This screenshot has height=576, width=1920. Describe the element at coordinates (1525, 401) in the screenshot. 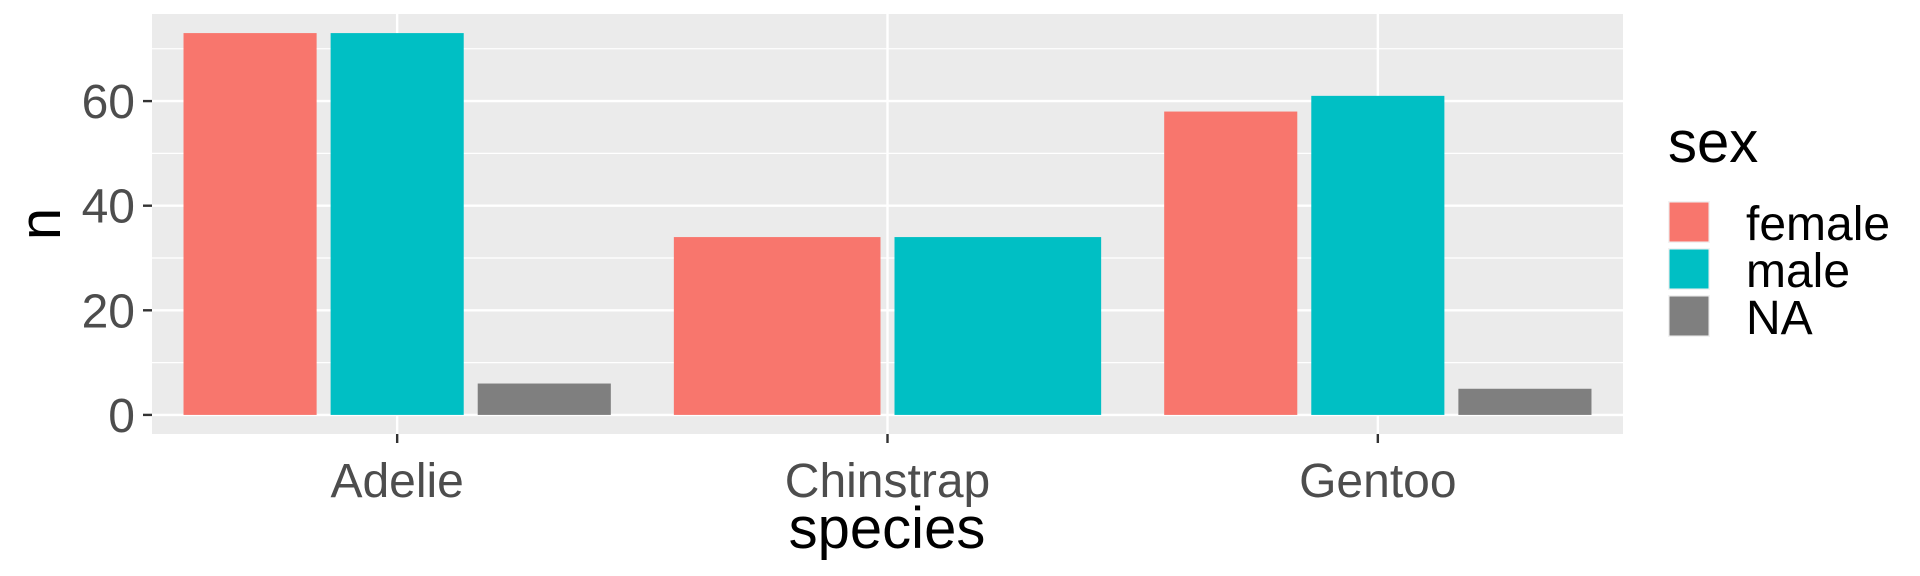

I see `bar-gentoo-na` at that location.